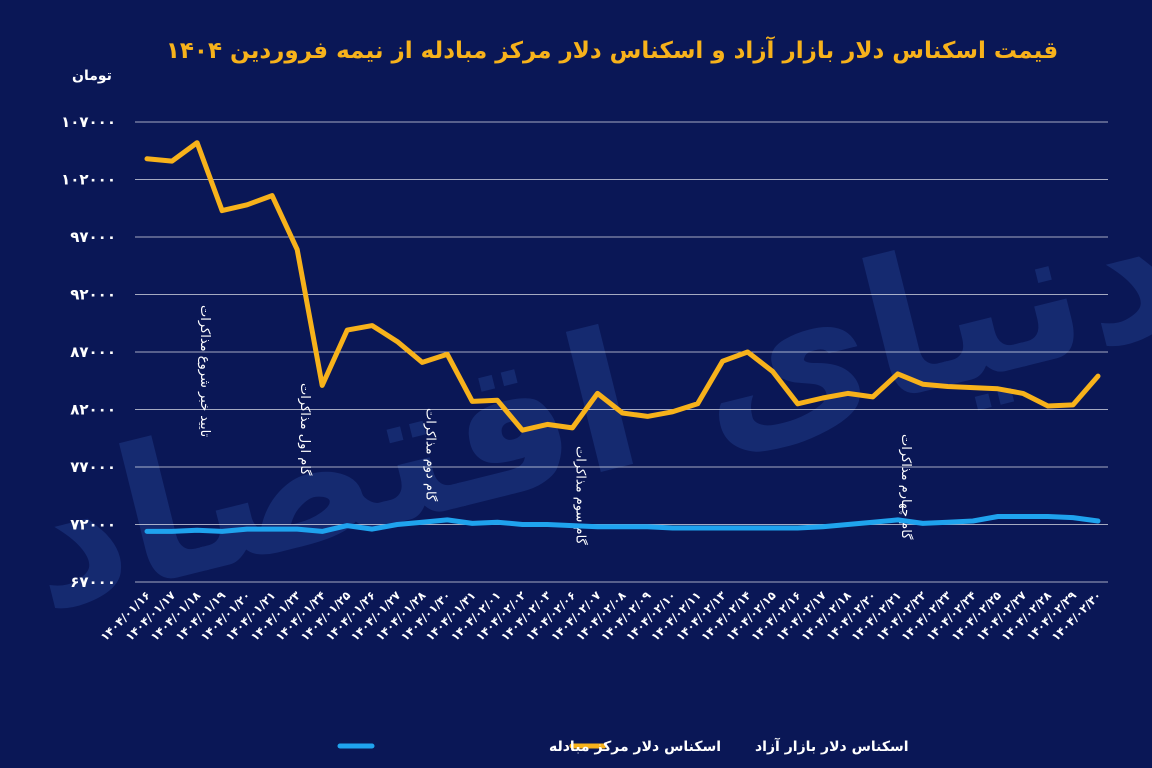  What do you see at coordinates (635, 747) in the screenshot?
I see `legend-label-exchange-center: اسکناس دلار مرکز مبادله` at bounding box center [635, 747].